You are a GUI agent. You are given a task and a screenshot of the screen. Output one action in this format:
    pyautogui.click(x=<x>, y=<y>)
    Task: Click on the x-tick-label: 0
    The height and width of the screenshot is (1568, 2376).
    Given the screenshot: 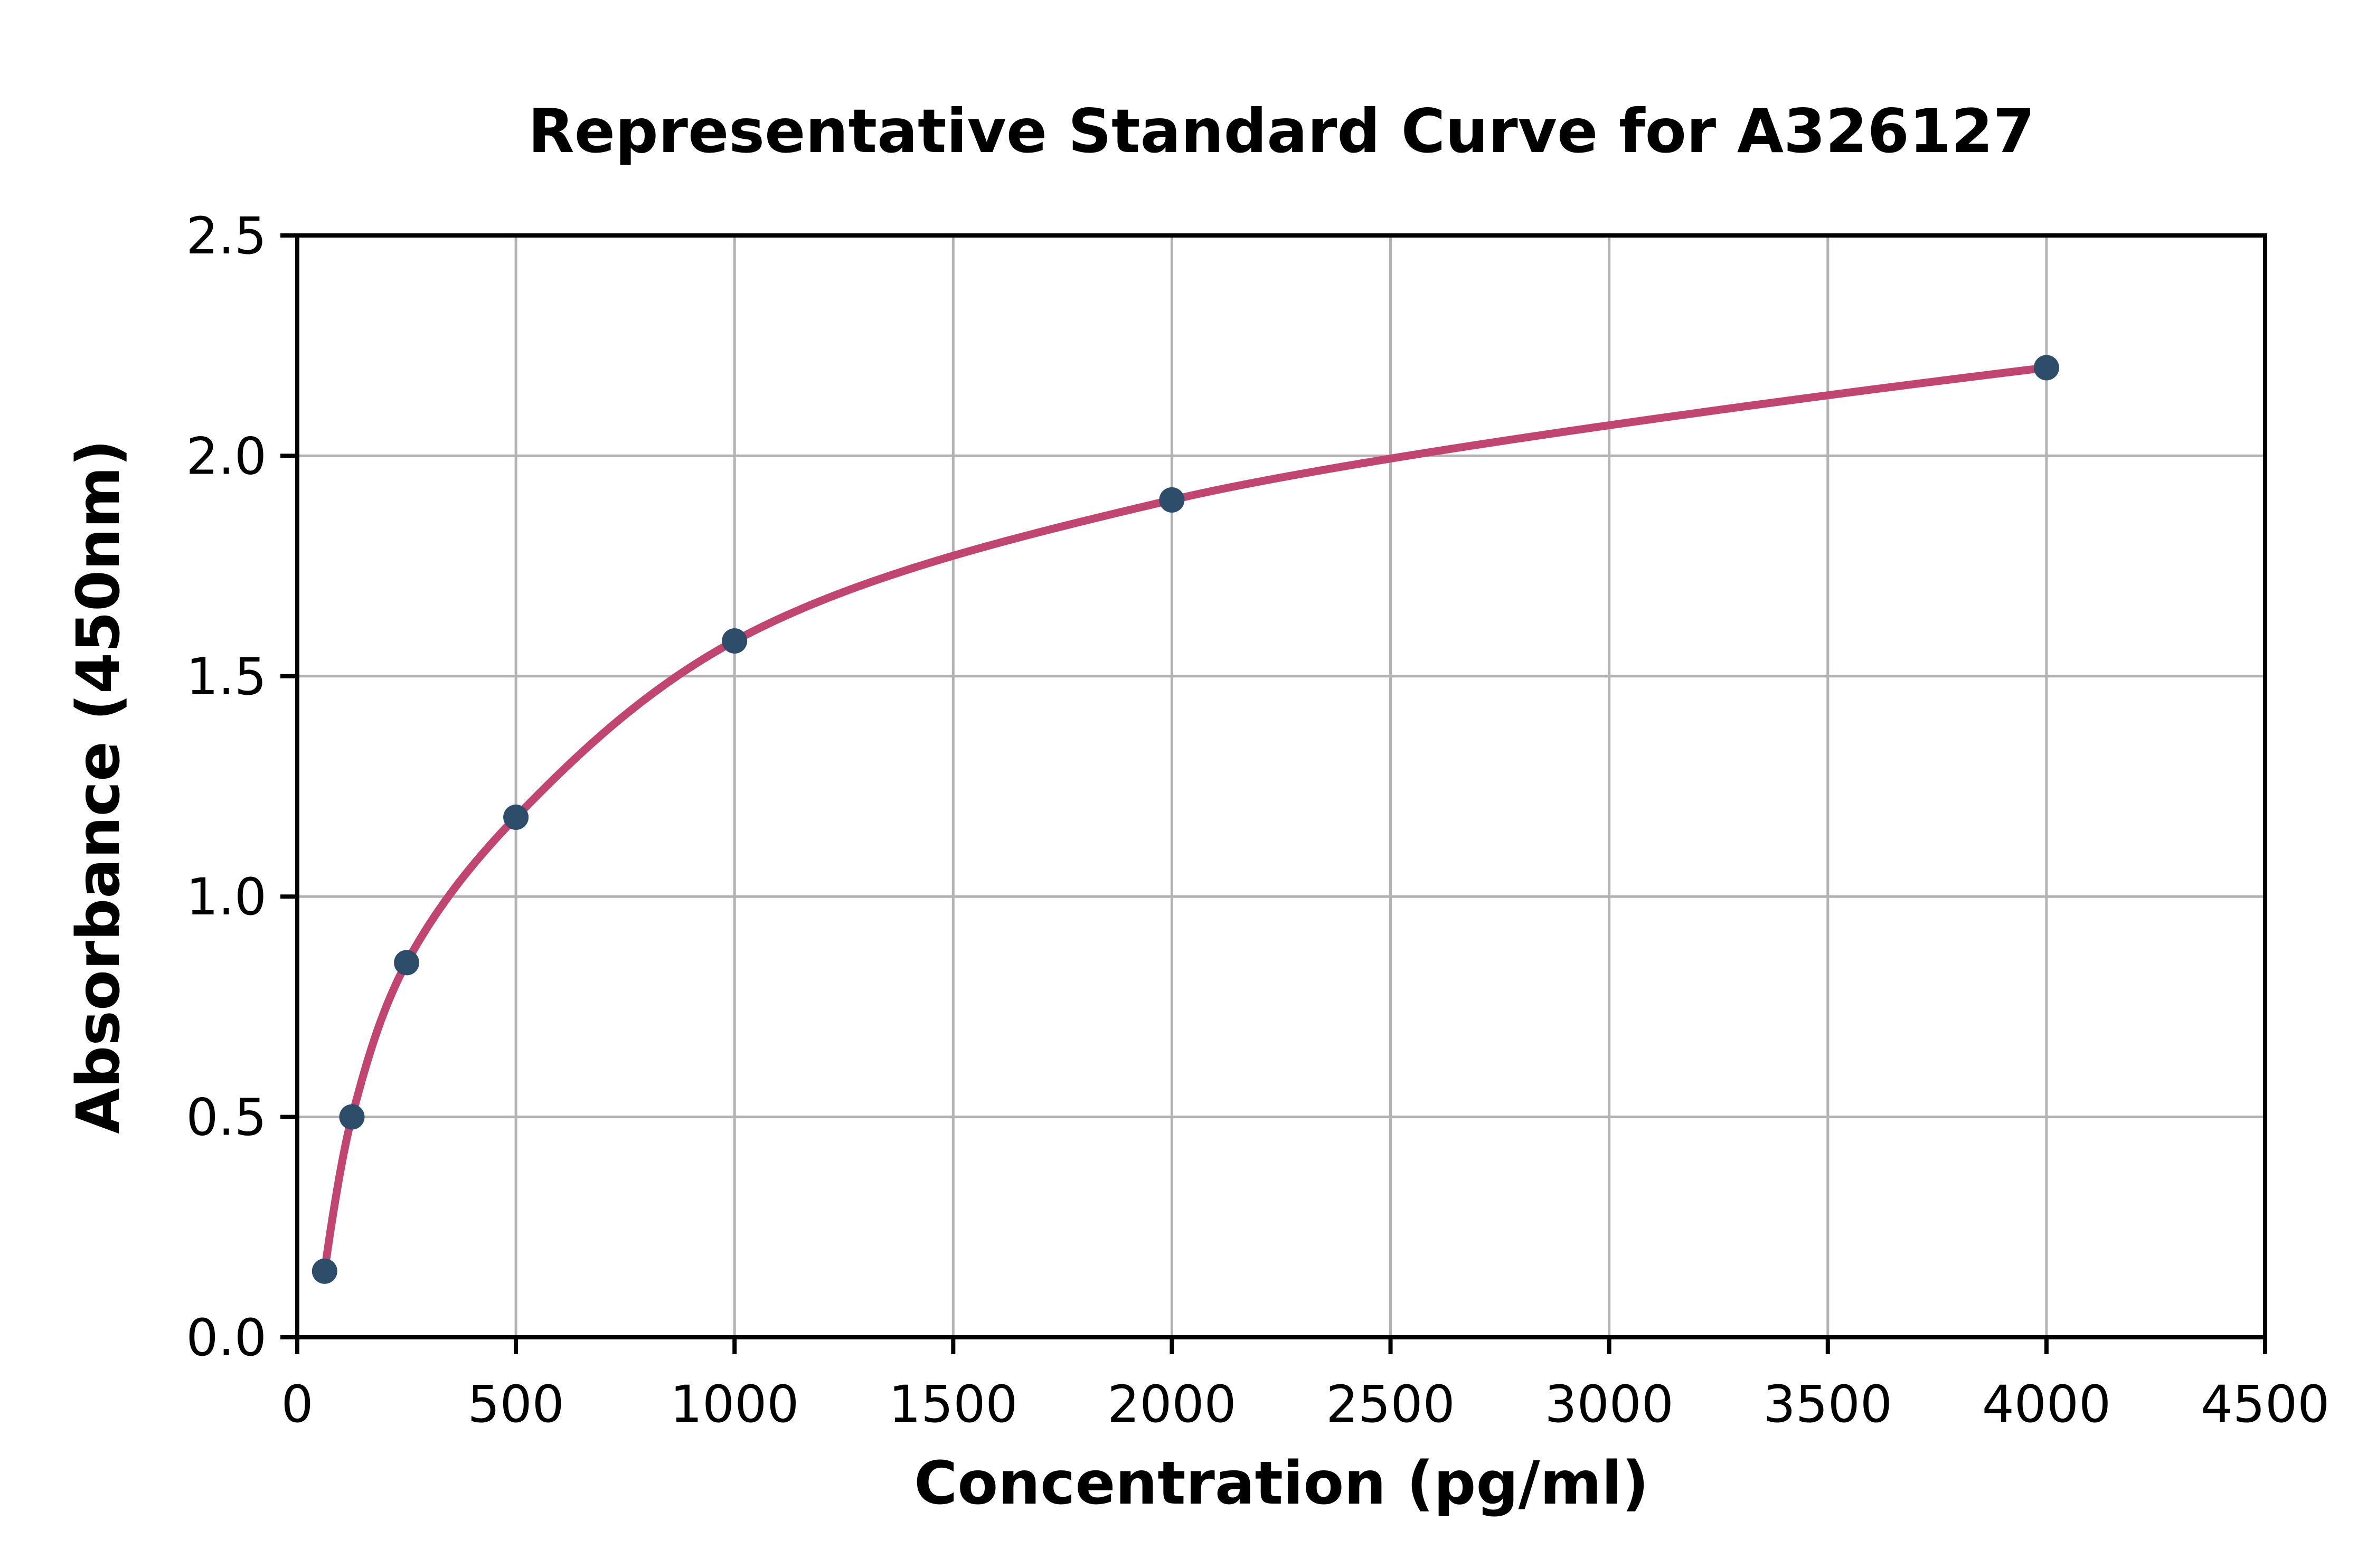 What is the action you would take?
    pyautogui.click(x=297, y=1405)
    